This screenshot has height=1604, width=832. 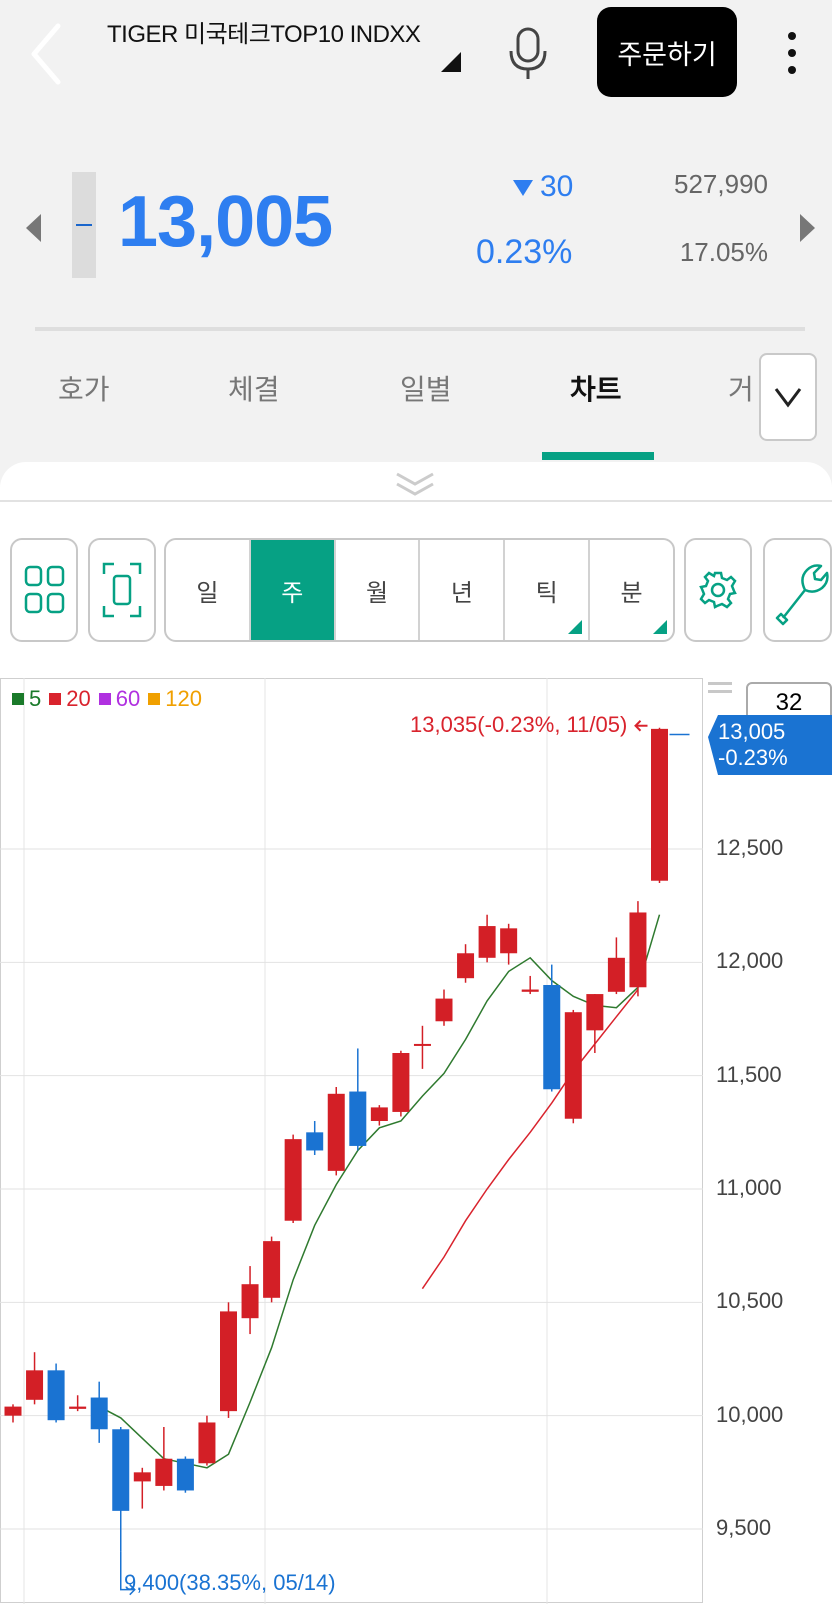 I want to click on last-price-value: 13,005, so click(x=752, y=731).